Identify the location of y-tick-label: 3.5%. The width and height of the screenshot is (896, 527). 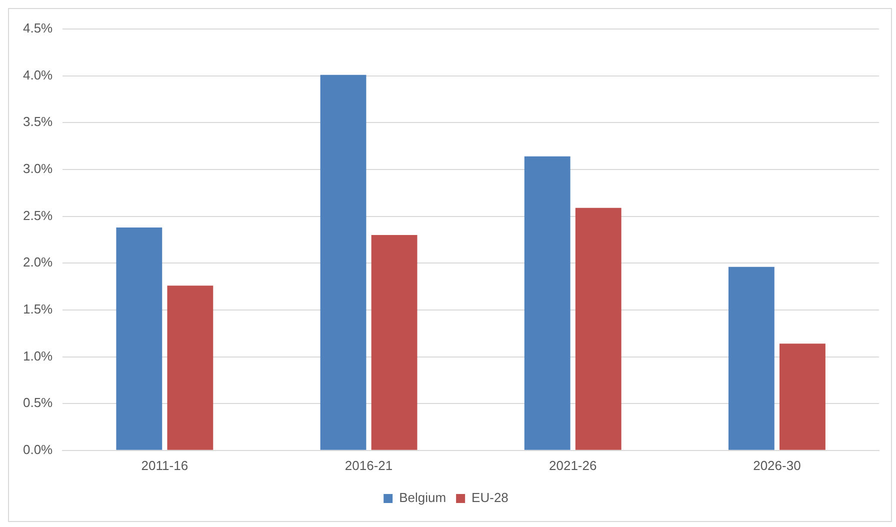
(38, 122).